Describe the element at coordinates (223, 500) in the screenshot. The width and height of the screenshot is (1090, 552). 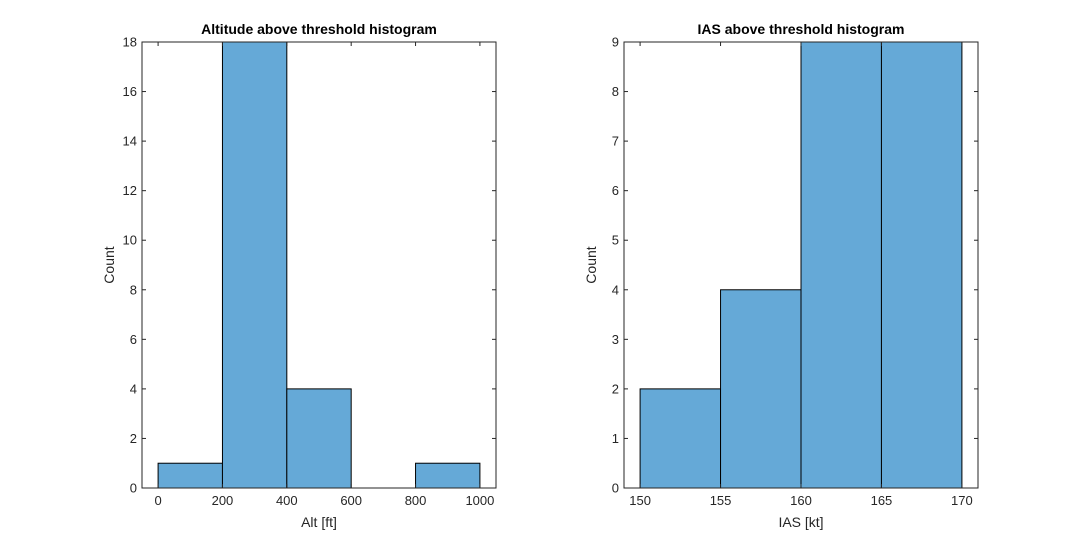
I see `x-tick-label: 200` at that location.